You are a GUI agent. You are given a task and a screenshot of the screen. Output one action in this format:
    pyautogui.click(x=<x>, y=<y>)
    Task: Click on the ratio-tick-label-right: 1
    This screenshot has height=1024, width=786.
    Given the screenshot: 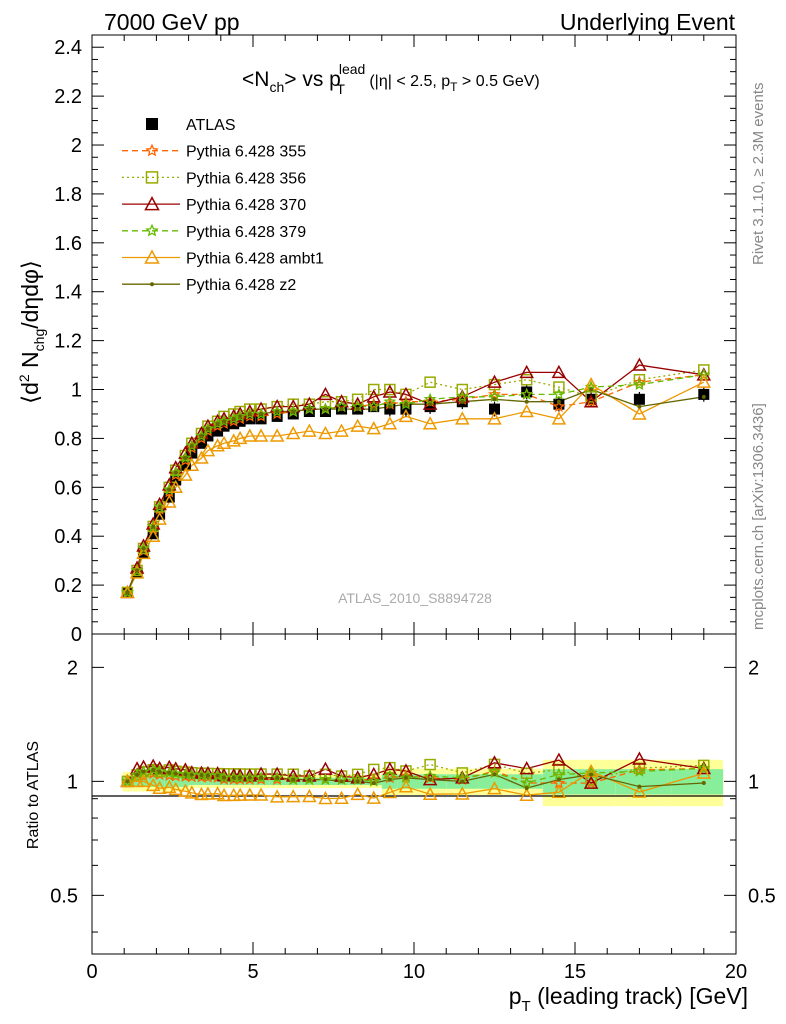 What is the action you would take?
    pyautogui.click(x=753, y=782)
    